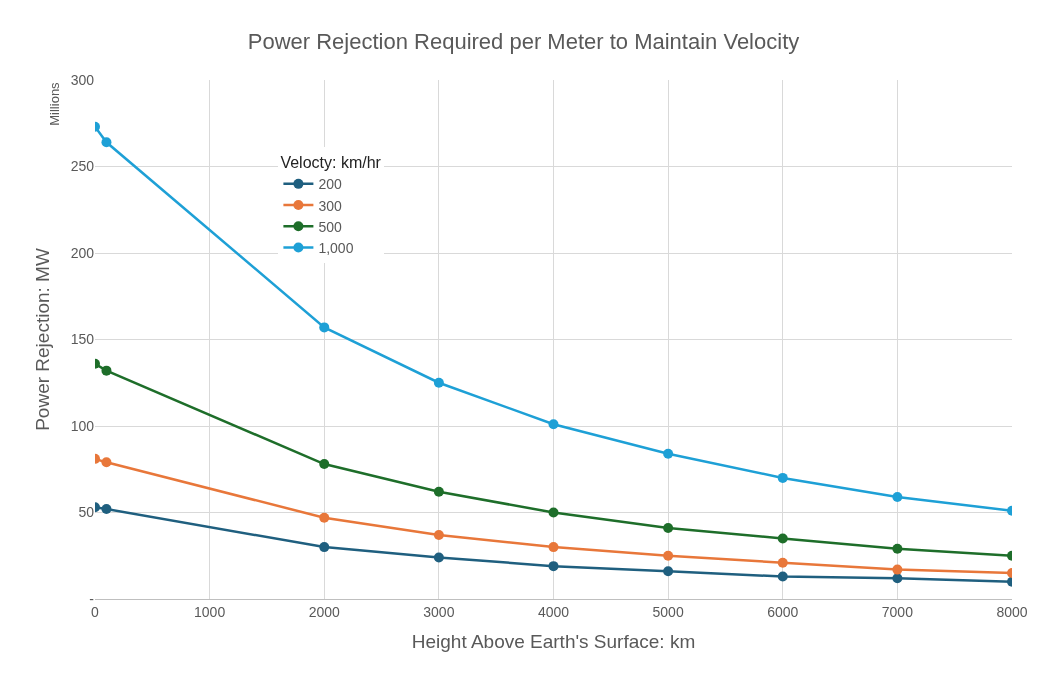 The height and width of the screenshot is (679, 1047). Describe the element at coordinates (54, 103) in the screenshot. I see `text: Millions` at that location.